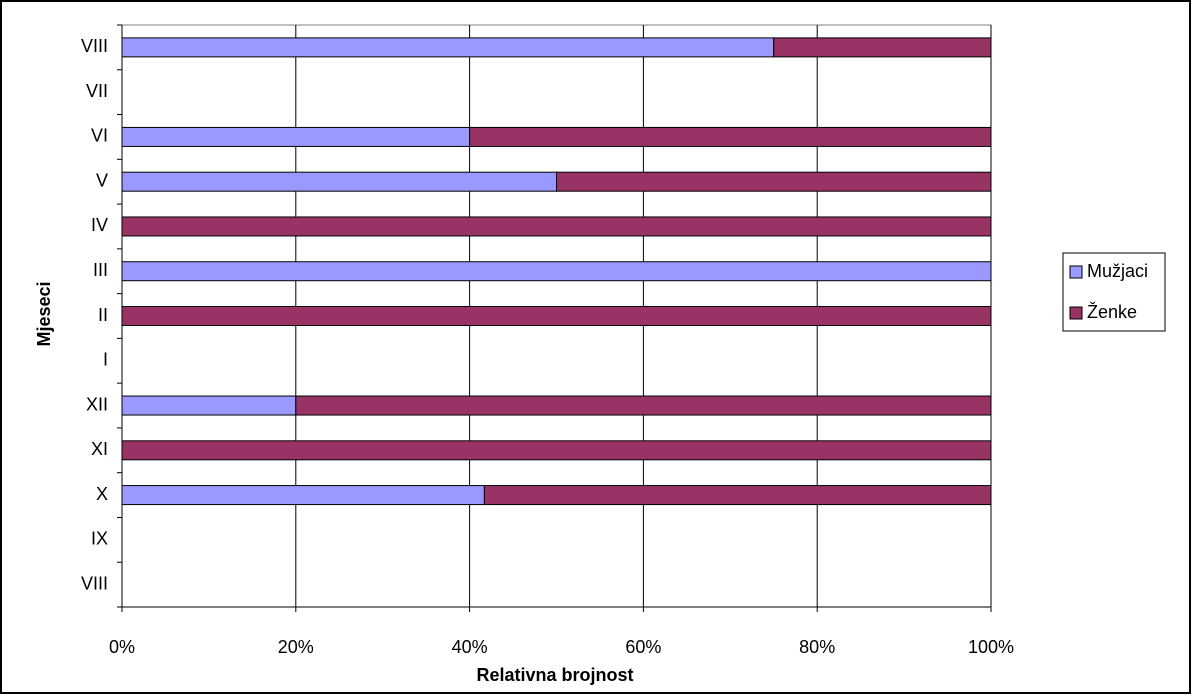 Image resolution: width=1192 pixels, height=700 pixels. I want to click on y-tick-label: I, so click(105, 360).